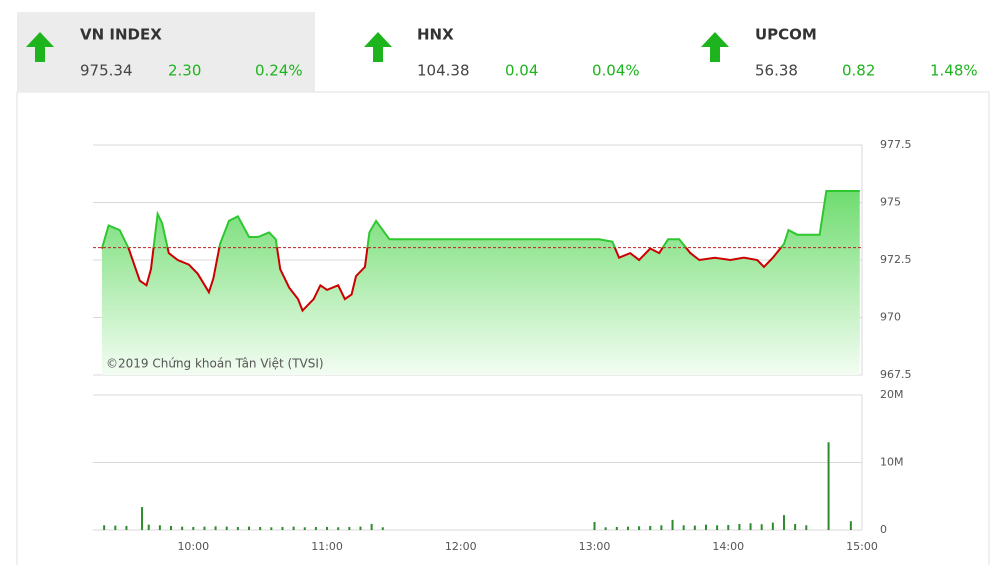  What do you see at coordinates (858, 71) in the screenshot?
I see `index-change: 0.82` at bounding box center [858, 71].